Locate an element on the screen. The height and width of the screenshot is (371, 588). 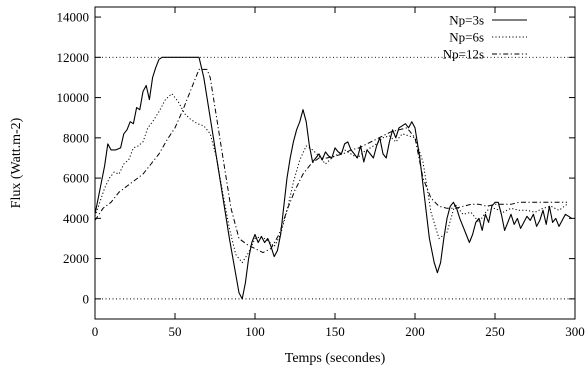
x-tick-label: 150 is located at coordinates (335, 331).